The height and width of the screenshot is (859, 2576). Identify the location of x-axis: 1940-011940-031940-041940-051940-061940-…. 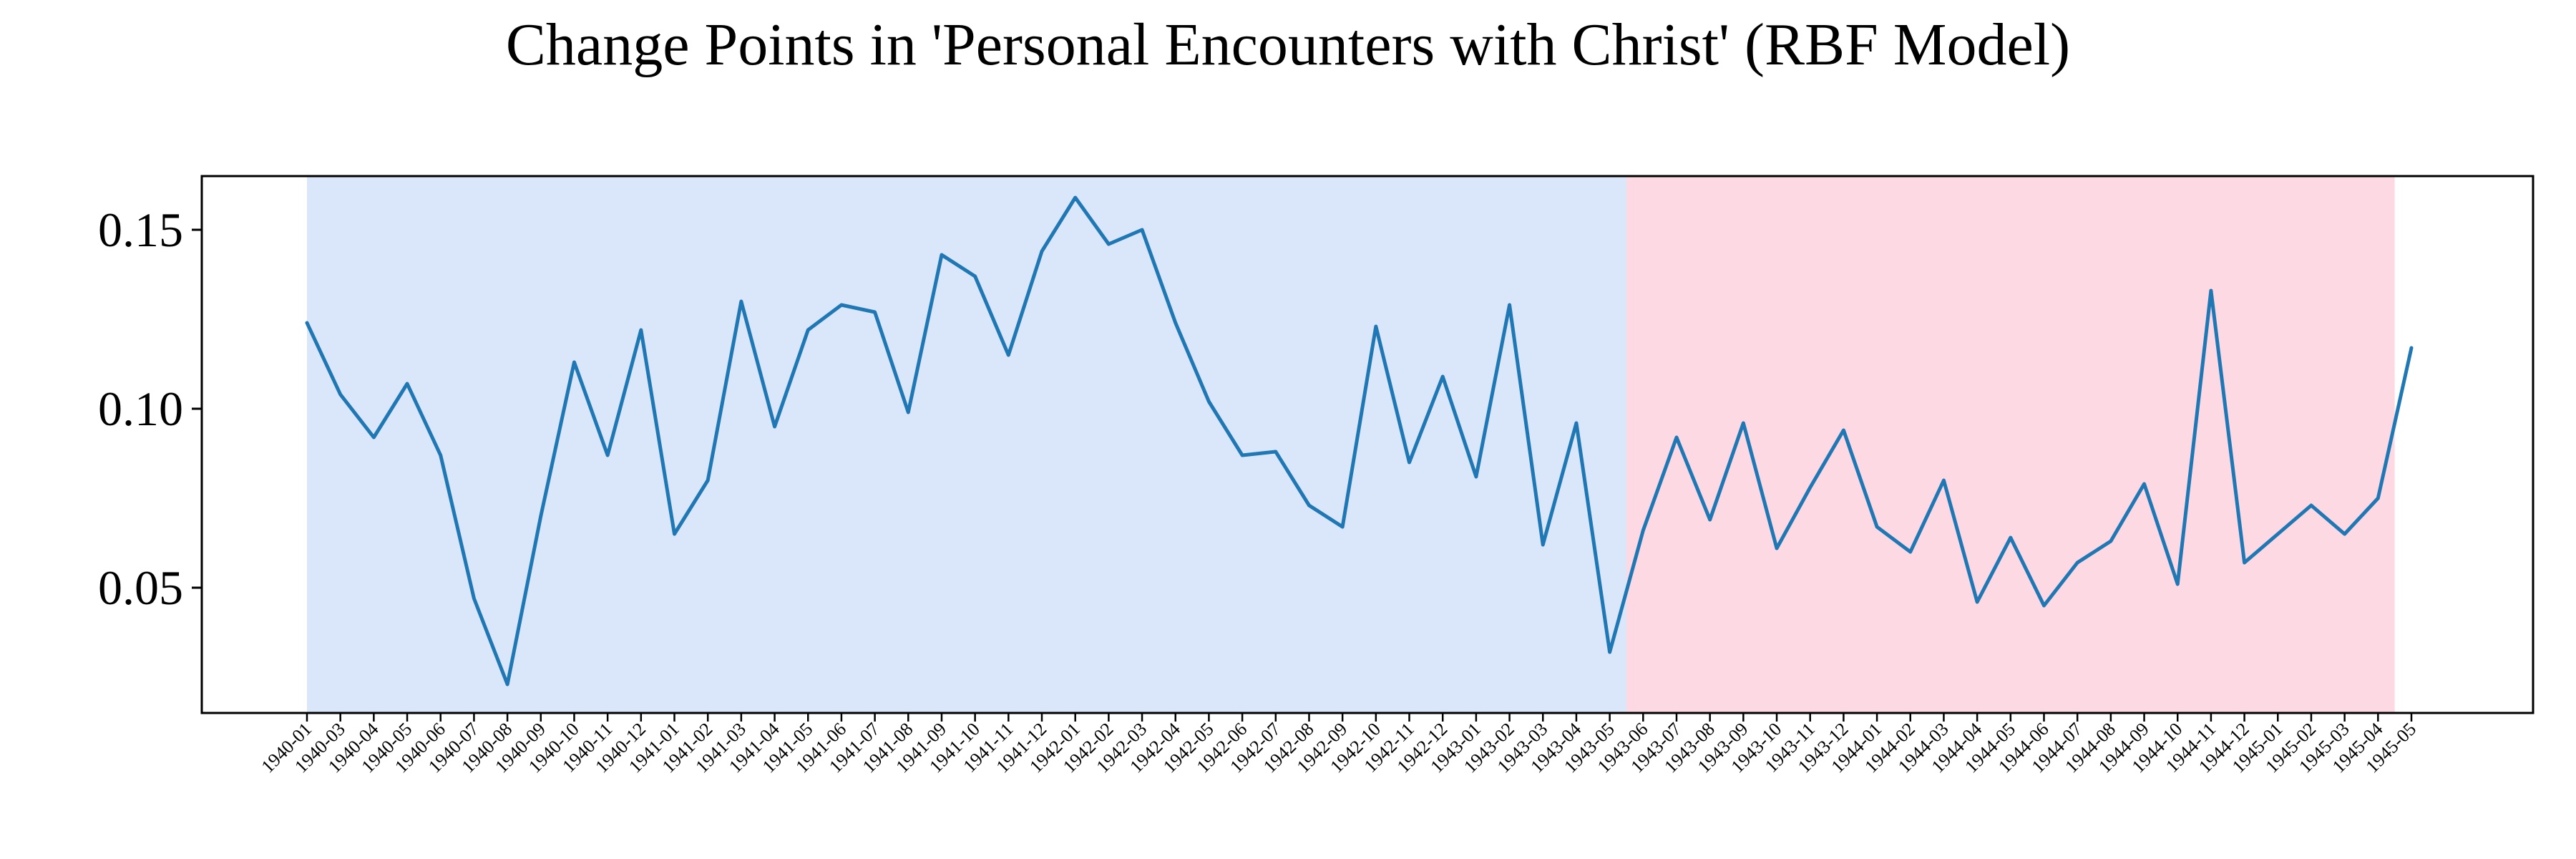
(1338, 745).